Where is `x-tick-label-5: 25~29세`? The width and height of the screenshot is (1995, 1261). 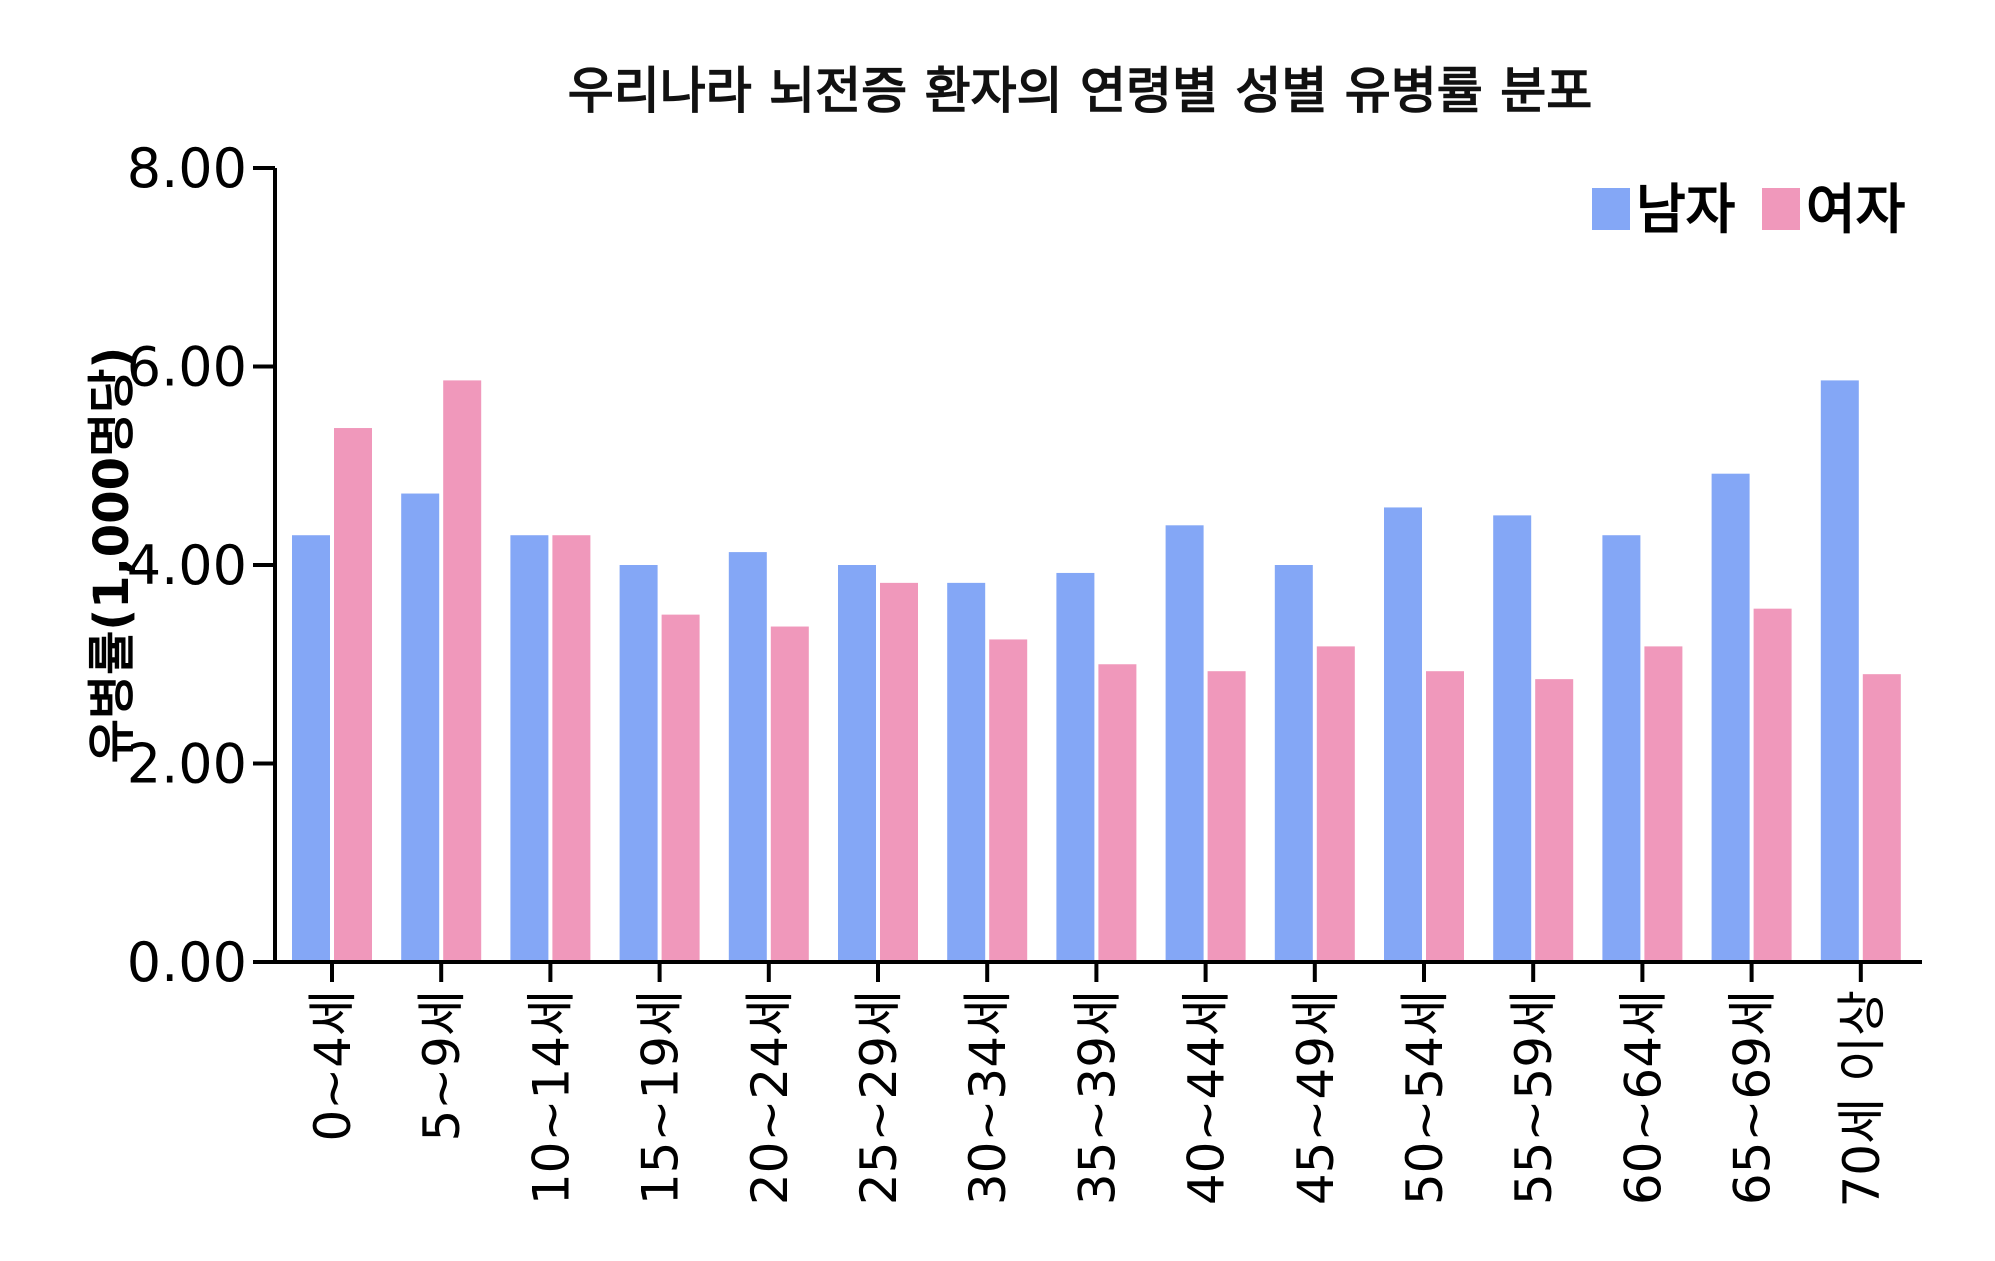 x-tick-label-5: 25~29세 is located at coordinates (879, 1097).